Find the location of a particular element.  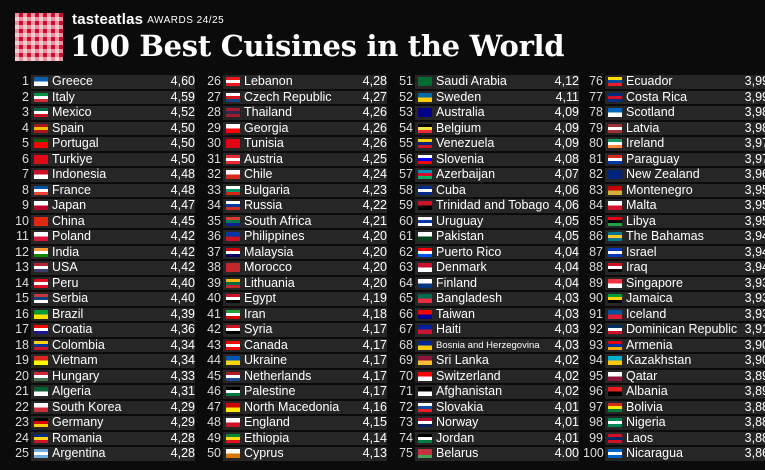

ranking-row: 56 Slovenia 4,08 is located at coordinates (486, 160).